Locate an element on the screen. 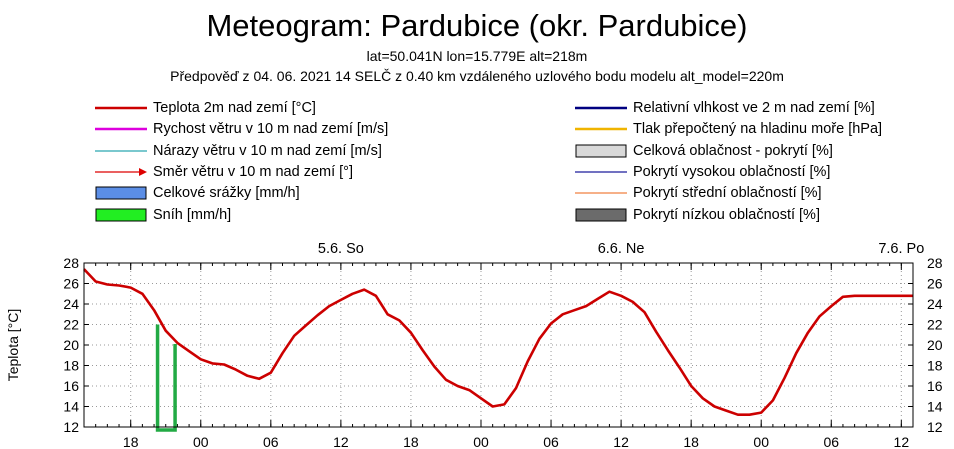 Image resolution: width=954 pixels, height=449 pixels. y-tick-label-left: 20 is located at coordinates (71, 345).